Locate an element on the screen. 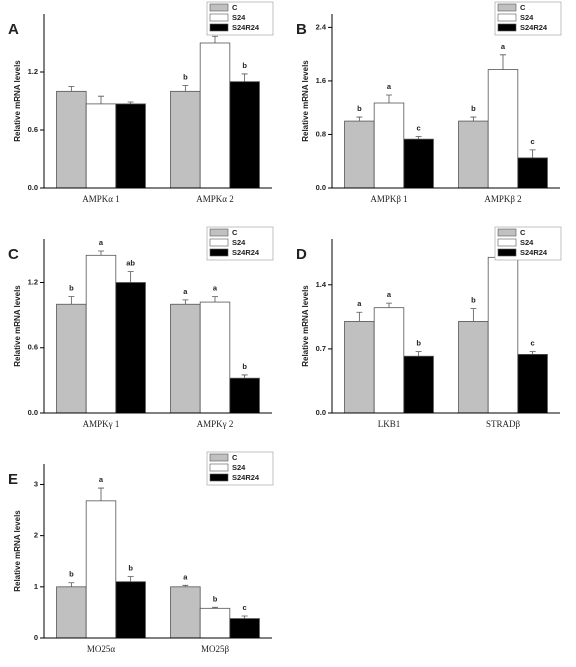 The height and width of the screenshot is (667, 576). y-tick-label: 0.7 is located at coordinates (321, 348).